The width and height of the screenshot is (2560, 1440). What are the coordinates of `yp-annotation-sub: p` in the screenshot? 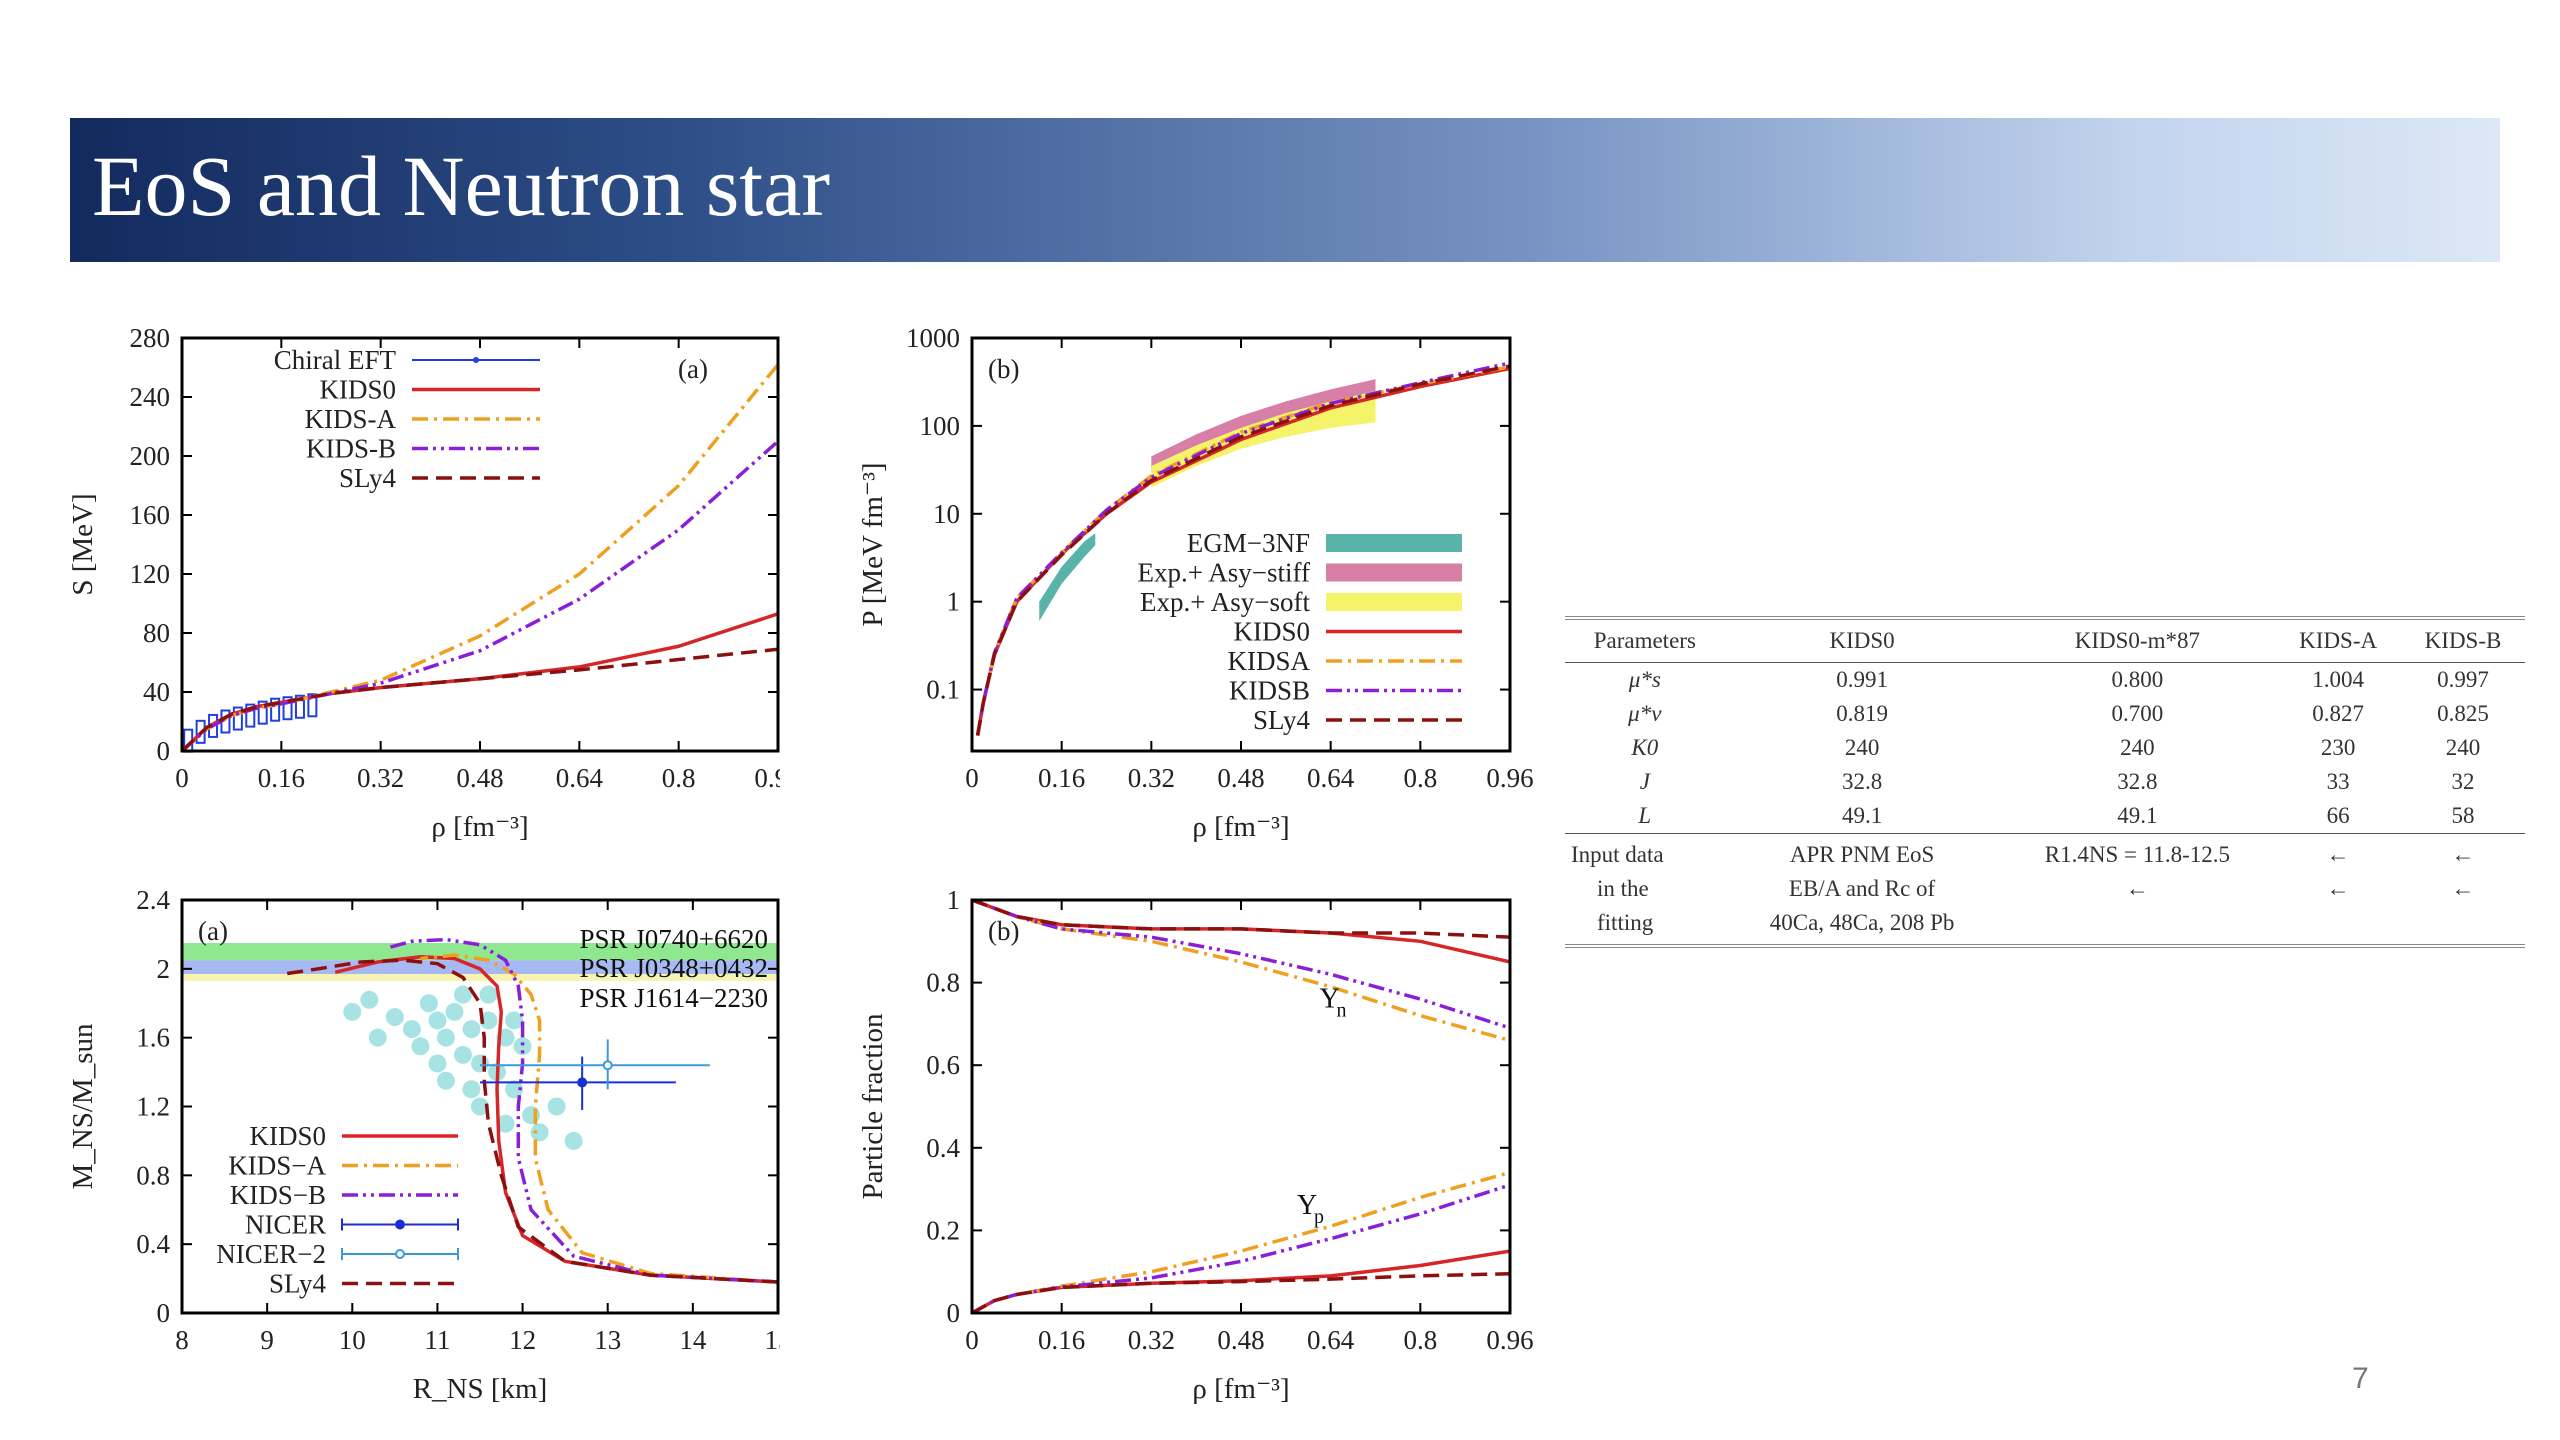 It's located at (1319, 1217).